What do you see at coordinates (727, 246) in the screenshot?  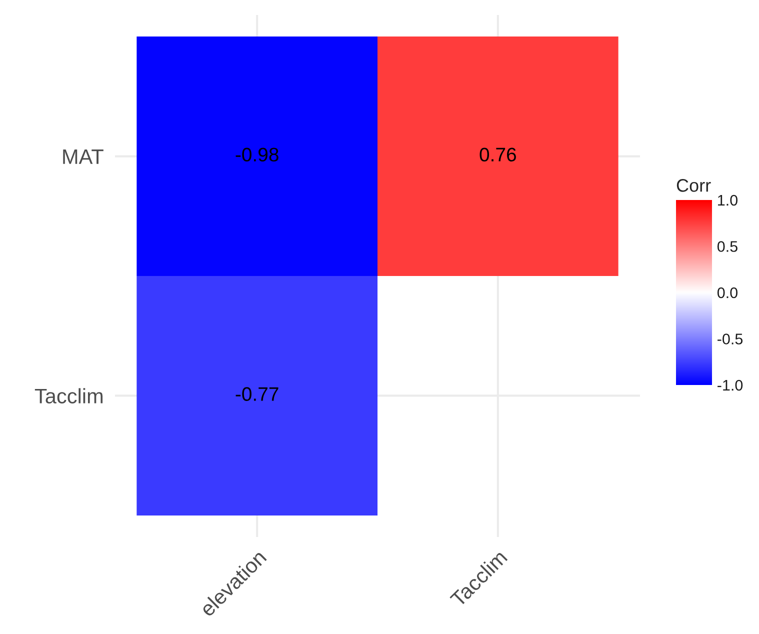 I see `color-bar-label: 0.5` at bounding box center [727, 246].